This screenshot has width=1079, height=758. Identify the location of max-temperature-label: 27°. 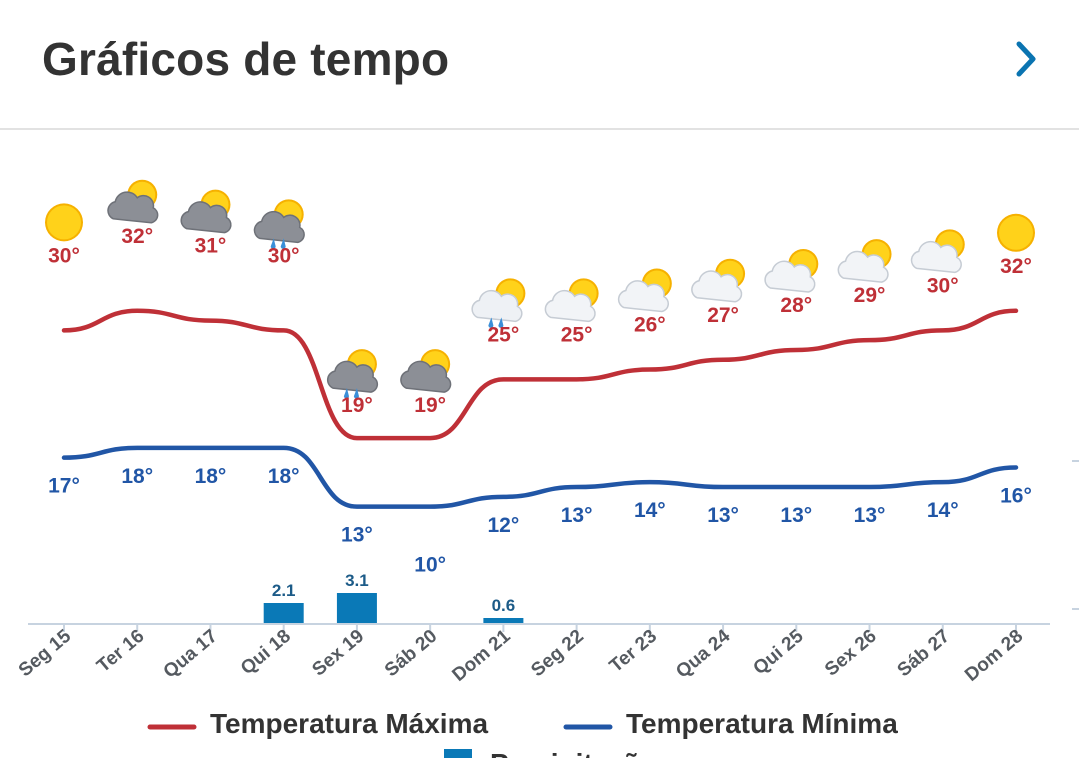
(723, 315).